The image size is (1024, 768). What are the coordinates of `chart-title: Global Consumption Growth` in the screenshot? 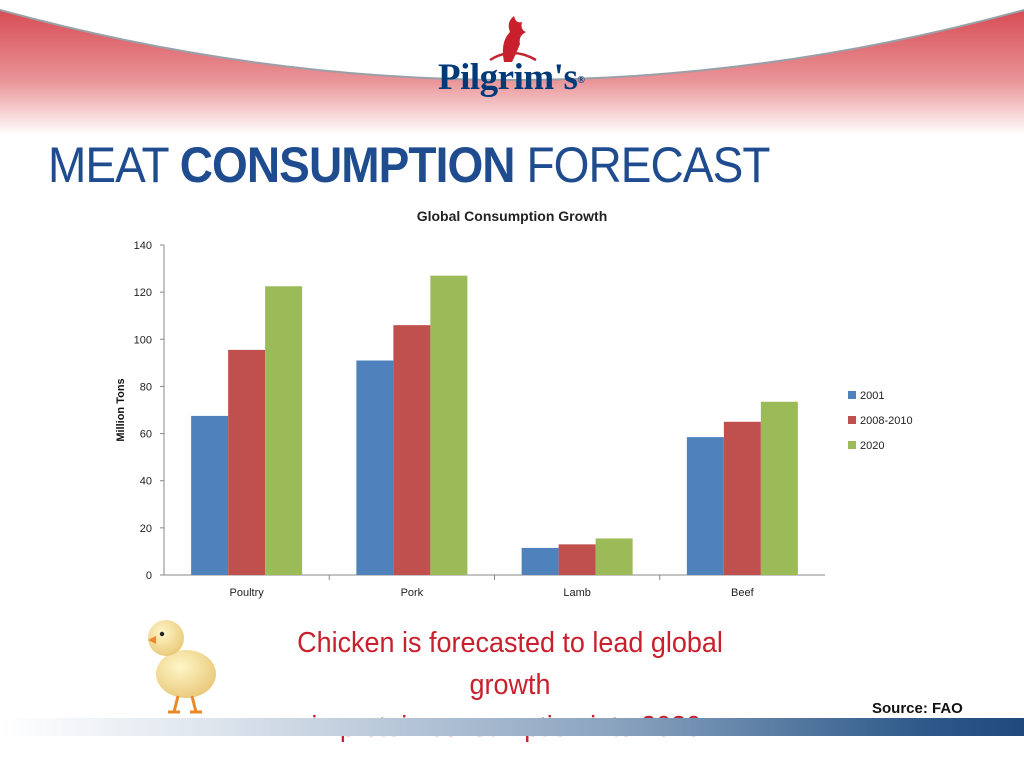 It's located at (512, 216).